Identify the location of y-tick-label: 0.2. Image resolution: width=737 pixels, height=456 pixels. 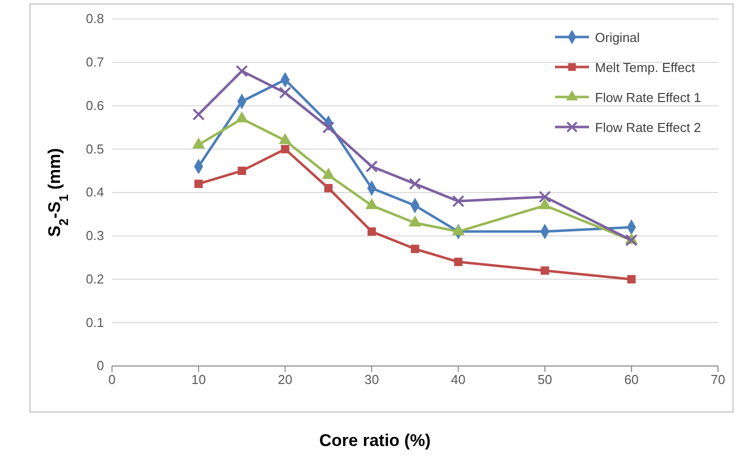
(95, 278).